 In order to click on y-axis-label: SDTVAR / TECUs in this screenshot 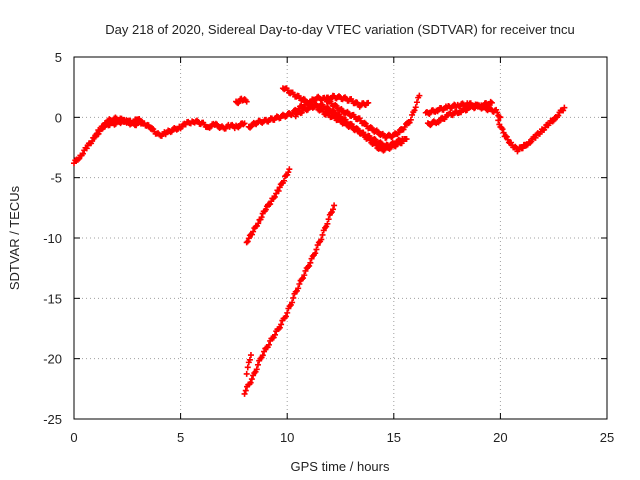, I will do `click(14, 237)`.